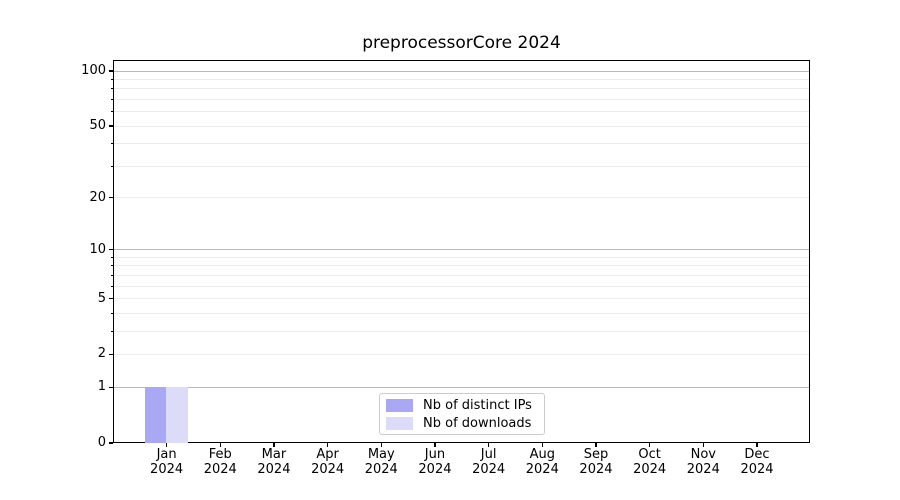  What do you see at coordinates (101, 387) in the screenshot?
I see `y-tick-label-1: 1` at bounding box center [101, 387].